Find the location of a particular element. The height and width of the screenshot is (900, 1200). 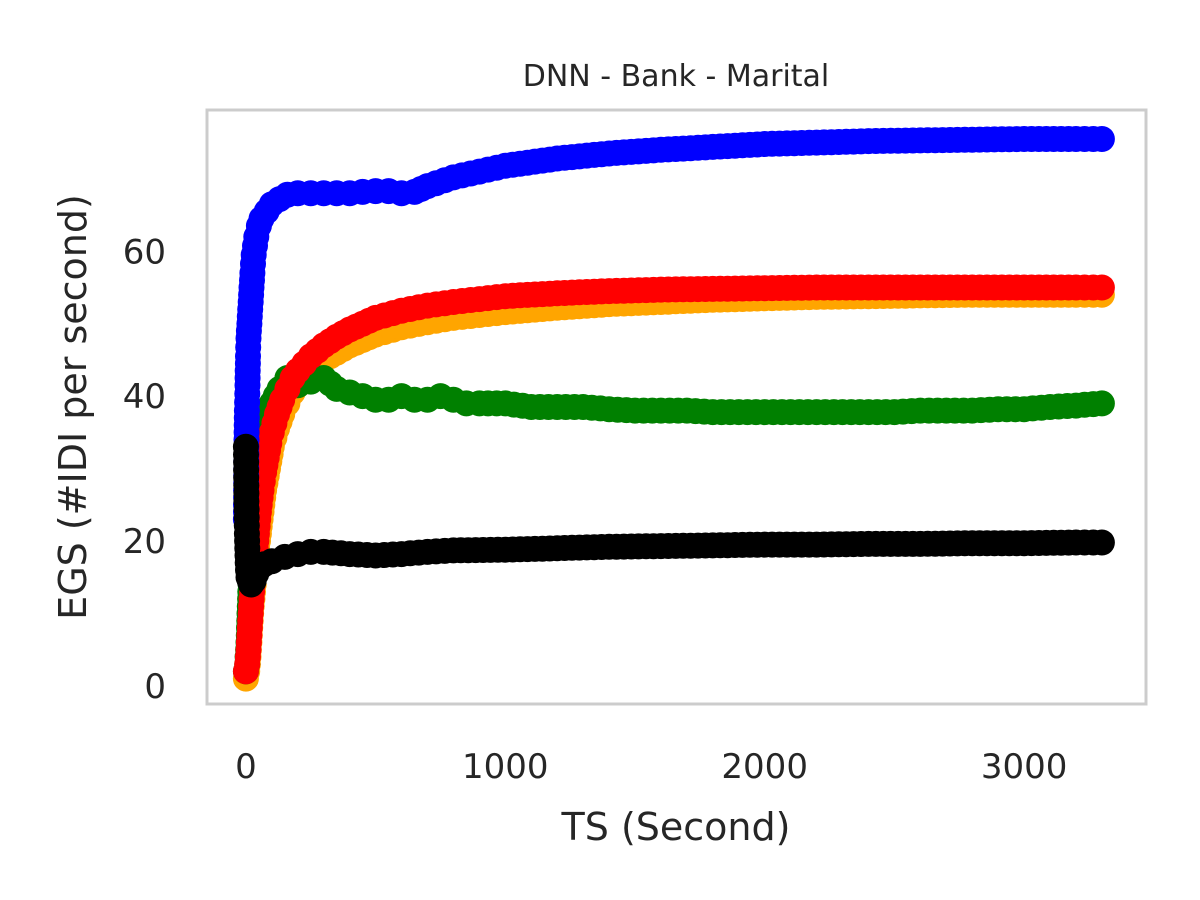

y-tick-label: 0 is located at coordinates (155, 687).